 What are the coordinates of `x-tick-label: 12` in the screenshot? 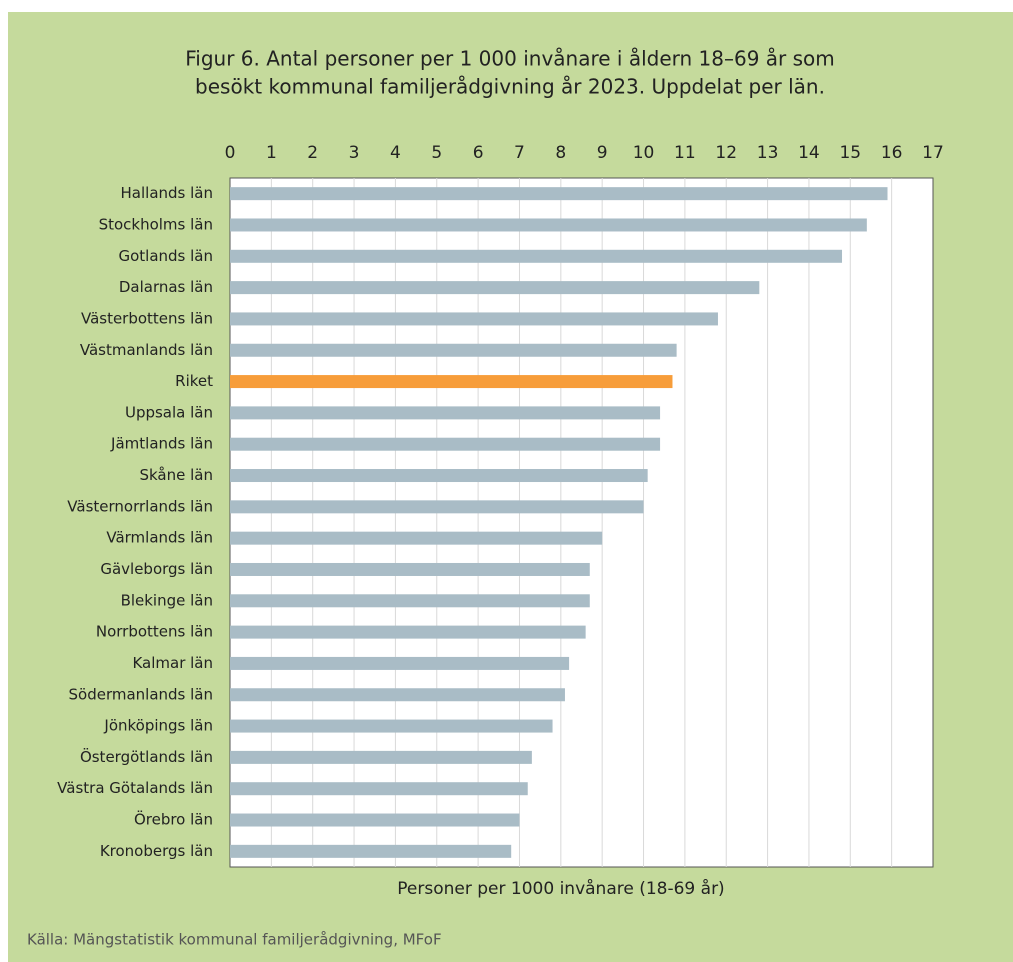 It's located at (726, 153).